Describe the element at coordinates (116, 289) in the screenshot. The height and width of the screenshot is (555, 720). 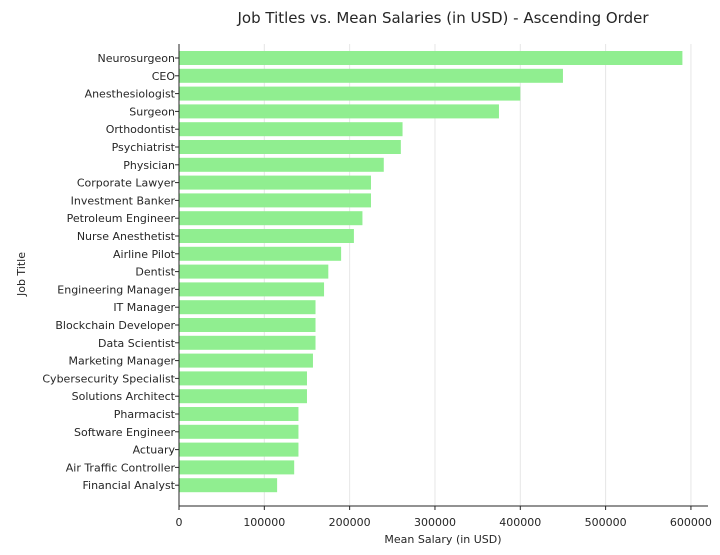
I see `y-tick-label: Engineering Manager` at that location.